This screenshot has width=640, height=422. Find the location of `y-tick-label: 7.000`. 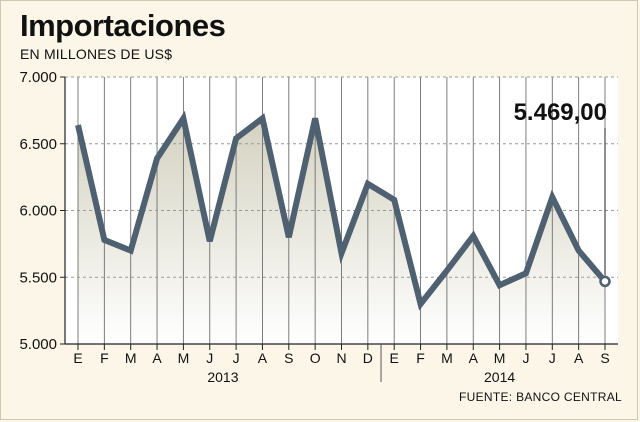

y-tick-label: 7.000 is located at coordinates (38, 77).